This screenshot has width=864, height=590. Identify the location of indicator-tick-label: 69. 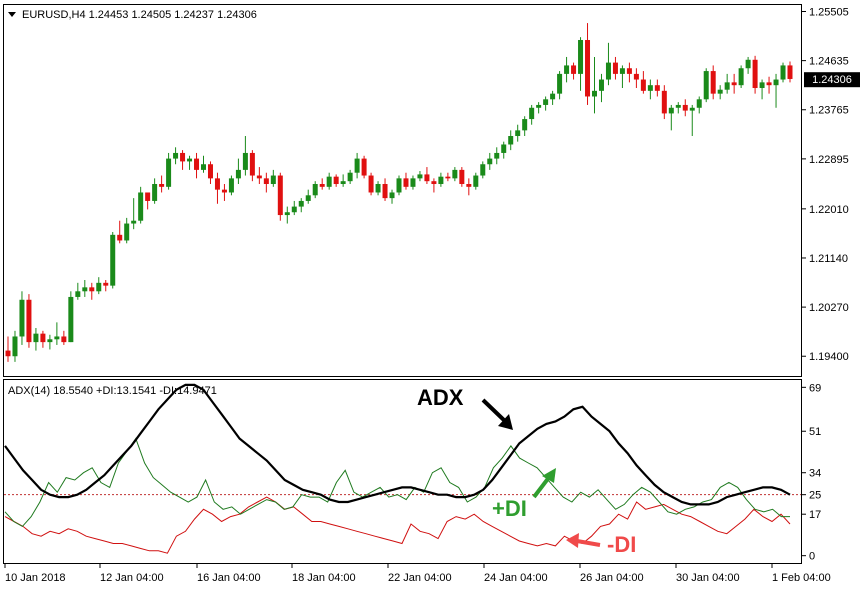
(815, 388).